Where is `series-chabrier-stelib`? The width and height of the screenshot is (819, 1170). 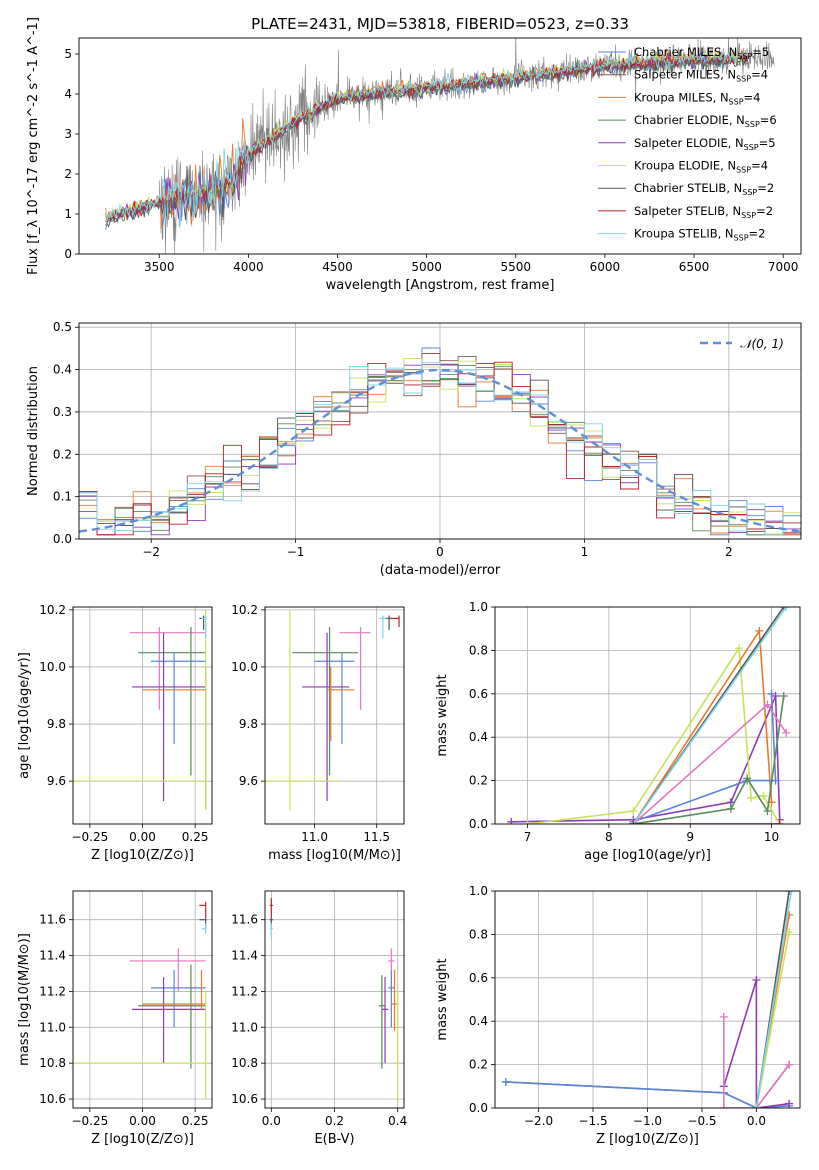
series-chabrier-stelib is located at coordinates (426, 141).